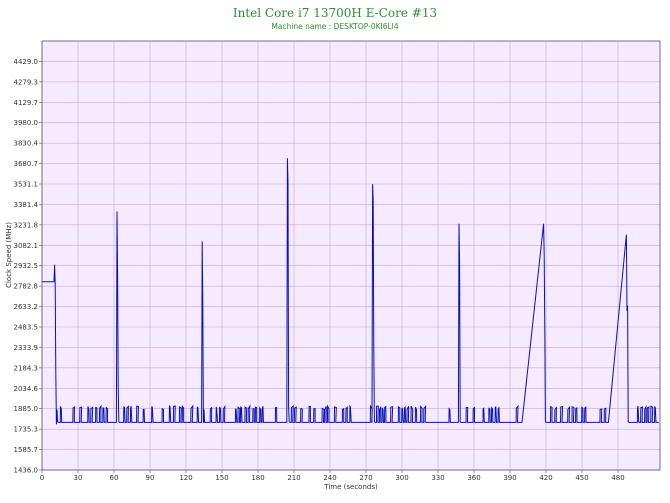  I want to click on y-tick-label: 4279.3, so click(26, 82).